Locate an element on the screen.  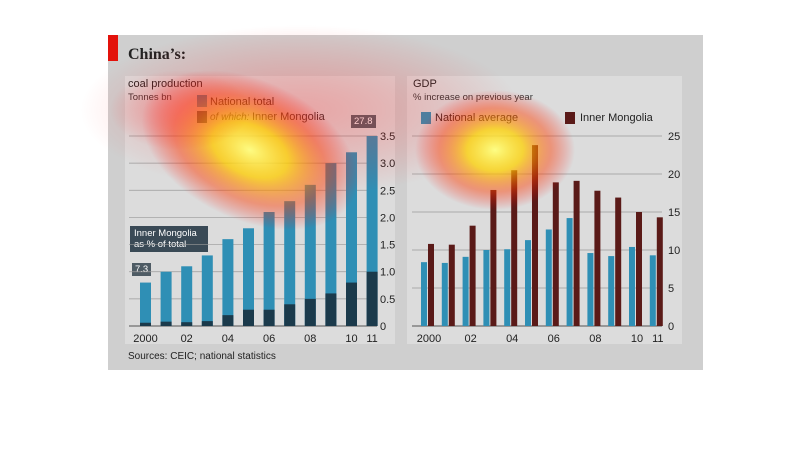
y-tick-label: 5 is located at coordinates (671, 289).